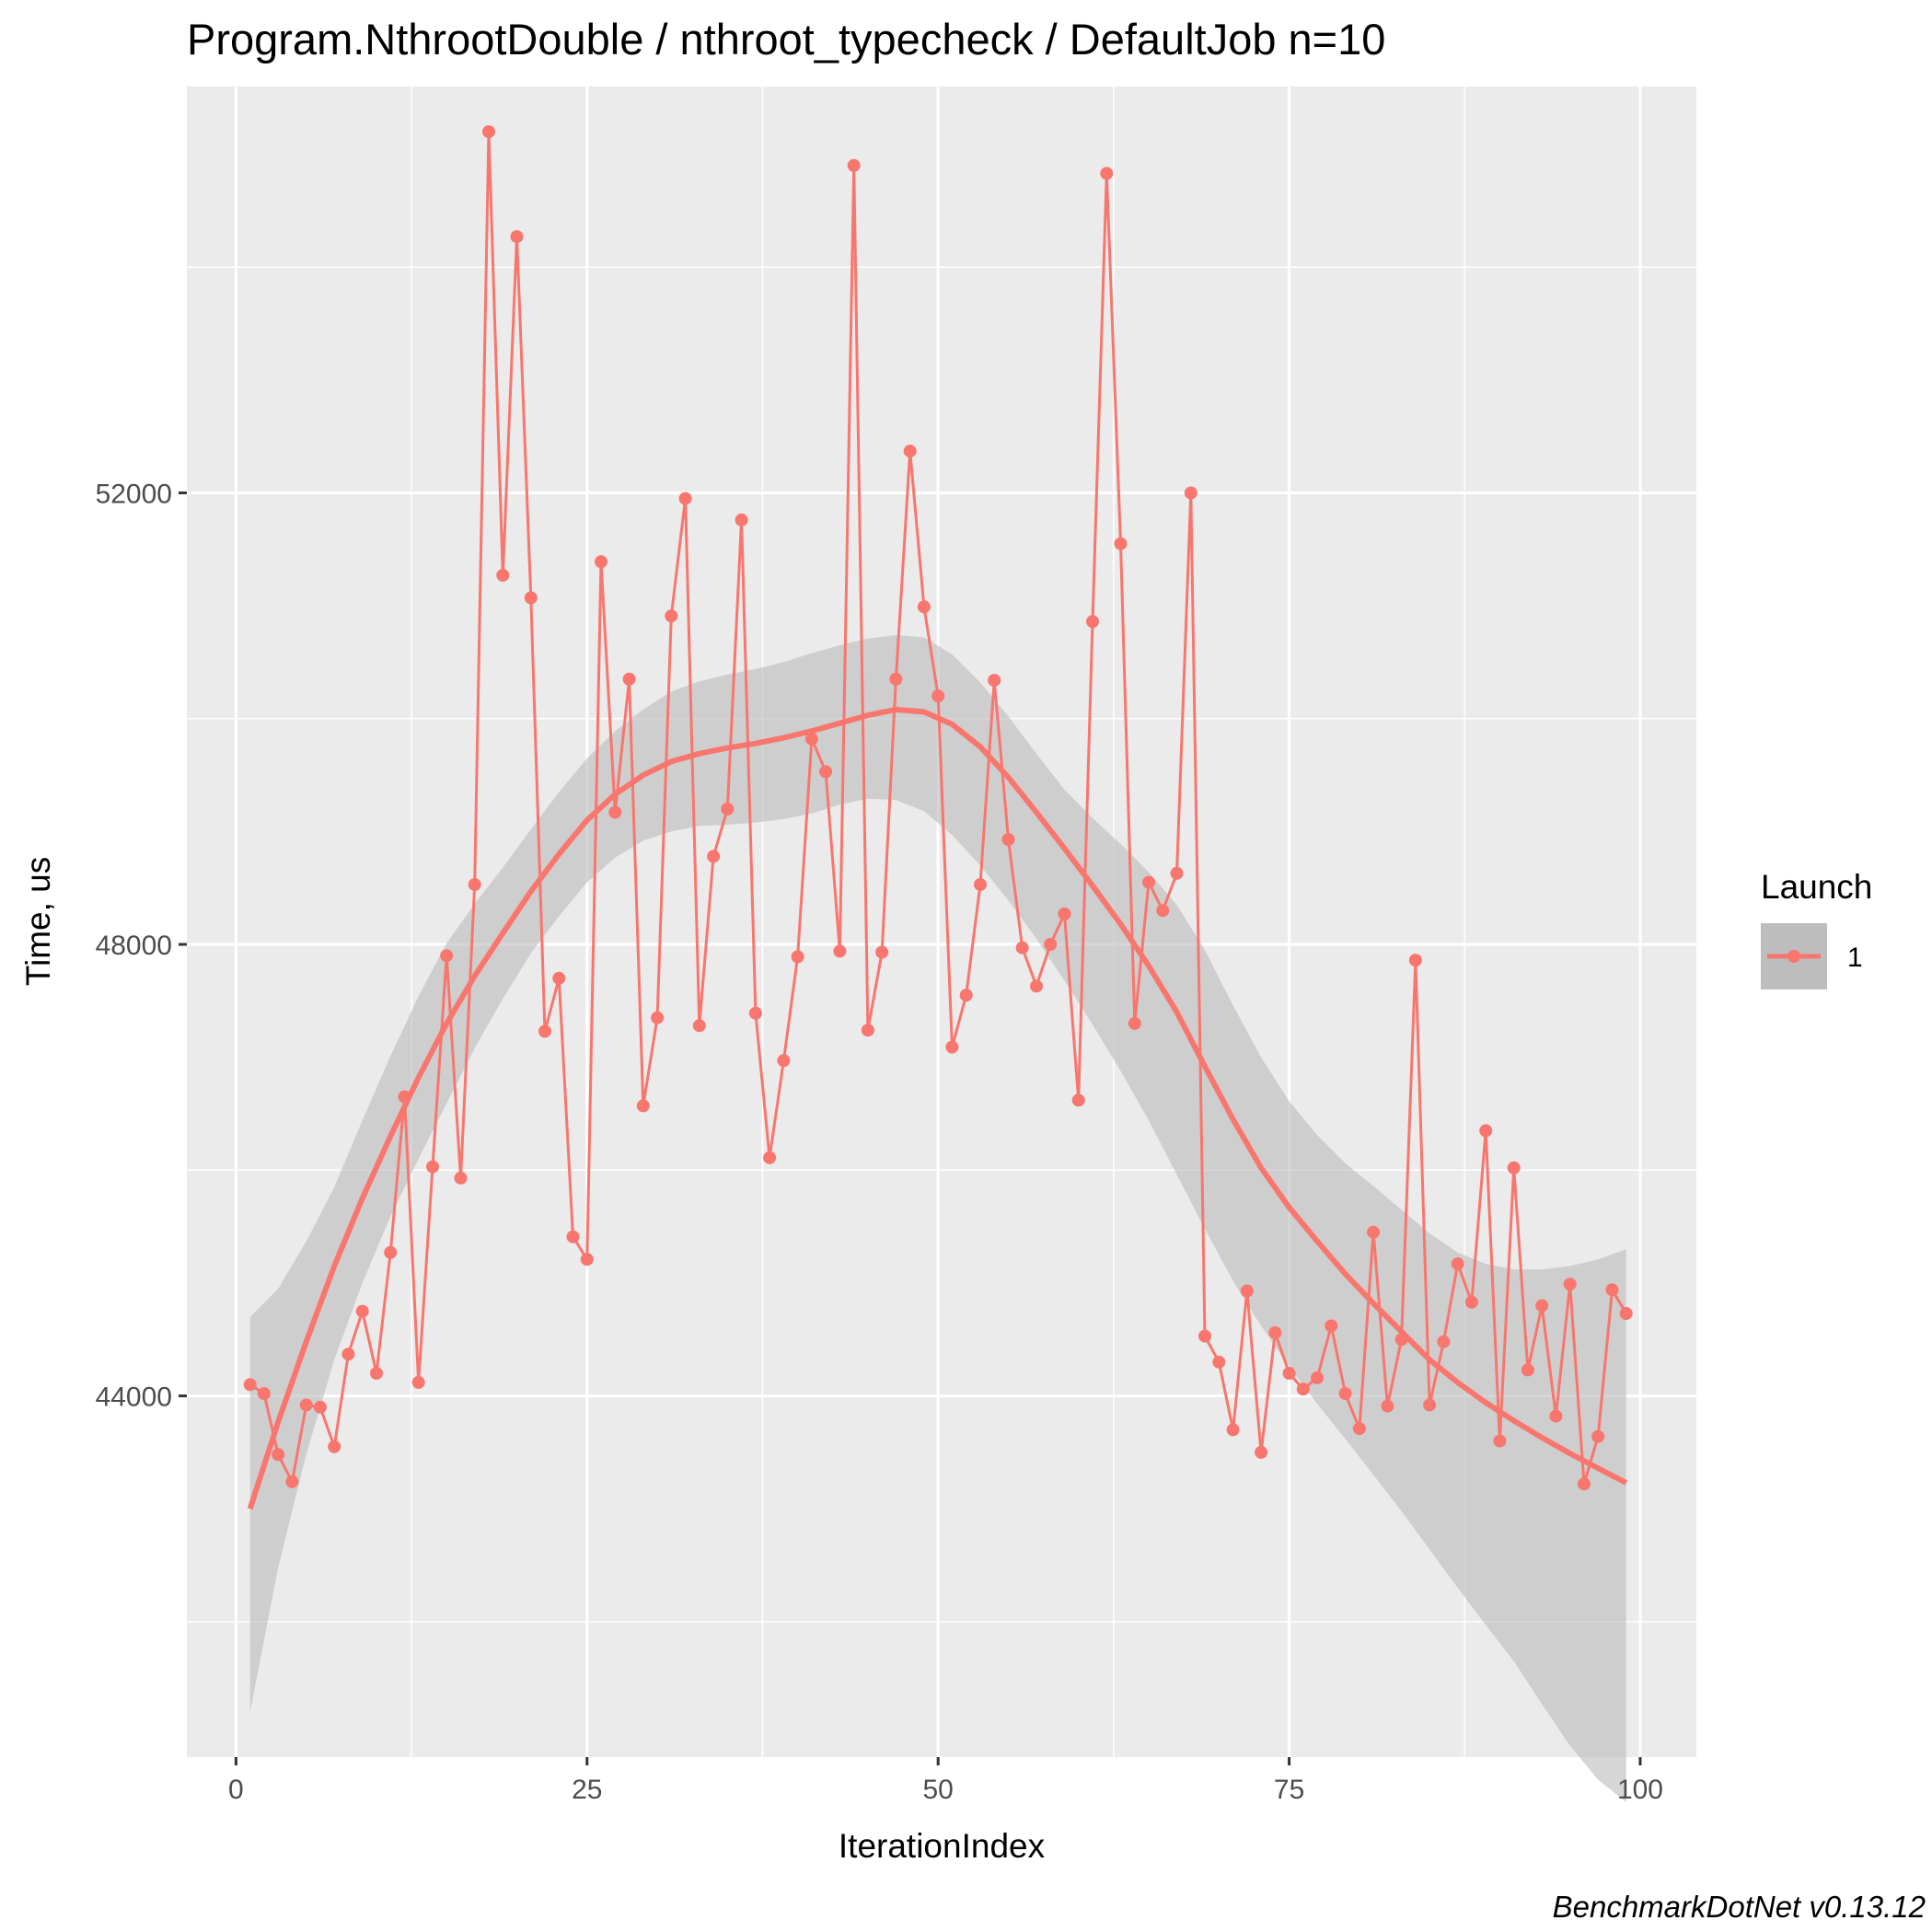 This screenshot has width=1932, height=1932. I want to click on legend-title: Launch, so click(1817, 887).